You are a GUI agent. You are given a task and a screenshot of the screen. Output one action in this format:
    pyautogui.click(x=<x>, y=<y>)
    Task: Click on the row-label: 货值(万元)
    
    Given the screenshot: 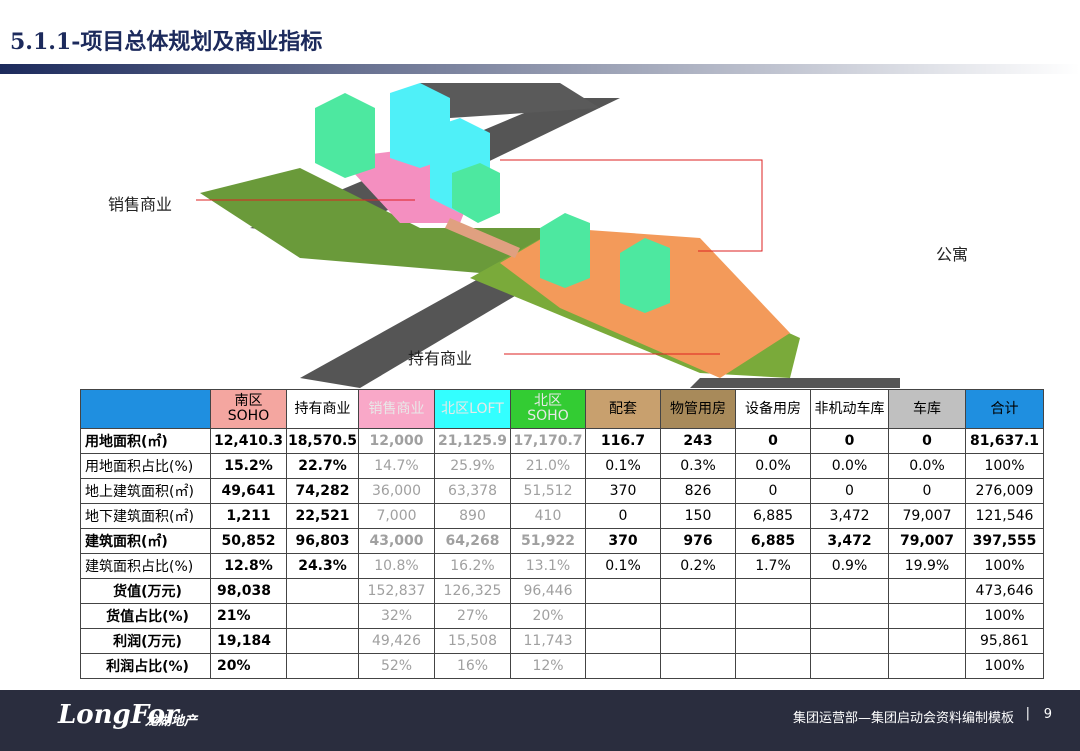 What is the action you would take?
    pyautogui.click(x=145, y=591)
    